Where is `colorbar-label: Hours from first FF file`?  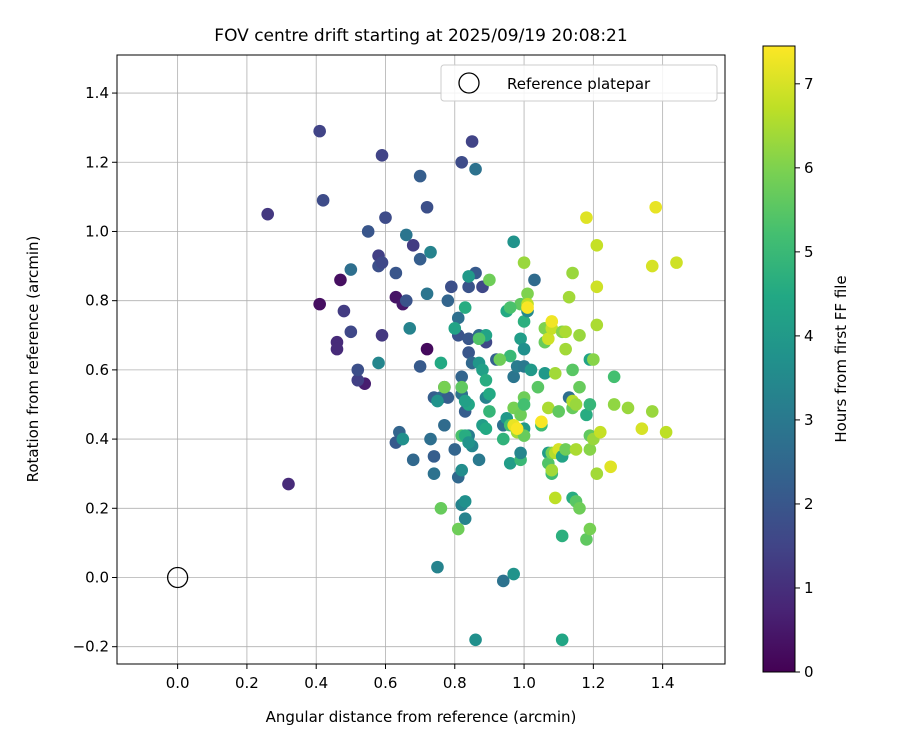
colorbar-label: Hours from first FF file is located at coordinates (841, 358).